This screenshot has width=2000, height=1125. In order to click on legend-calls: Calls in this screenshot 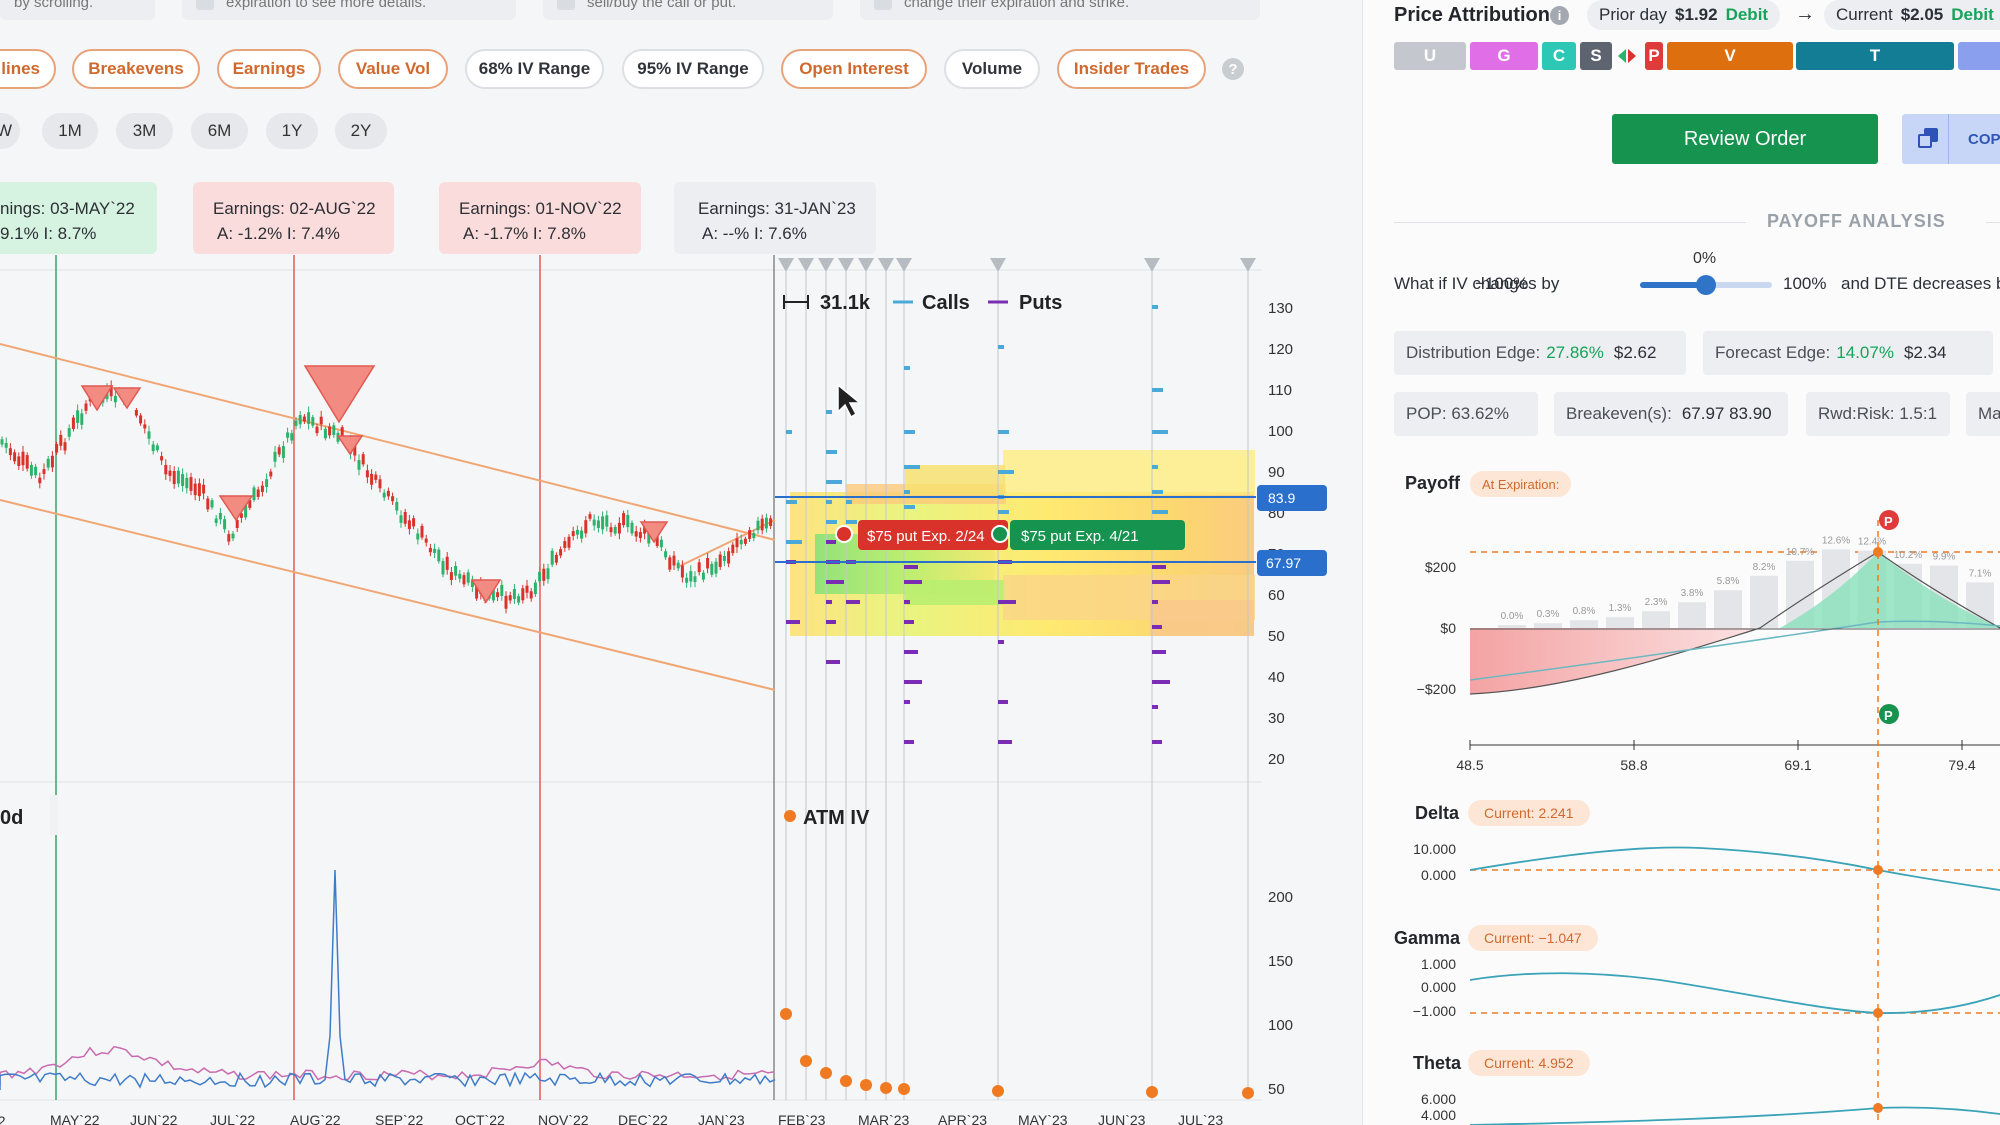, I will do `click(946, 303)`.